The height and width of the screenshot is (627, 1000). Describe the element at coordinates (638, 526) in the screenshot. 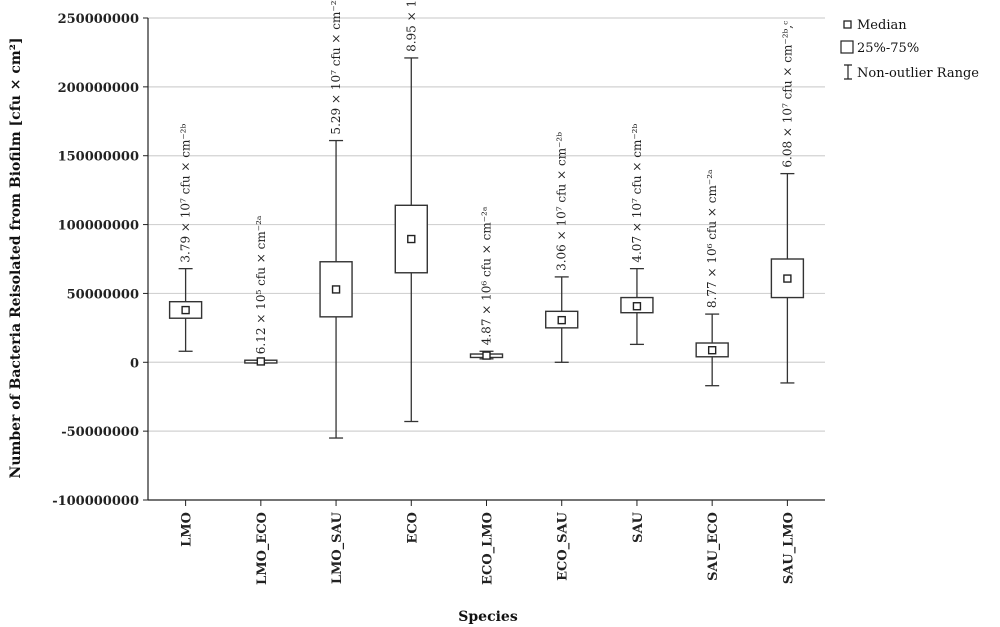

I see `x-tick-label: SAU` at that location.